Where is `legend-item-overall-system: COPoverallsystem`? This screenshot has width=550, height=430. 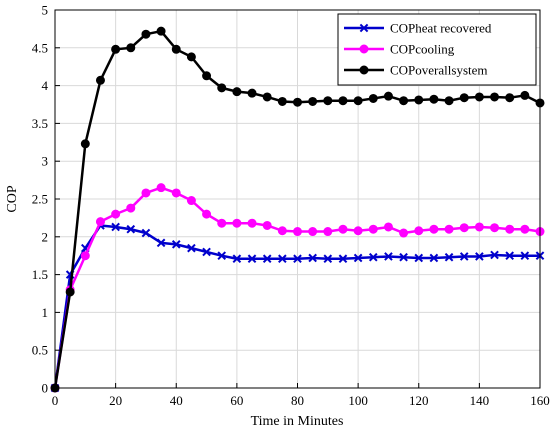
legend-item-overall-system: COPoverallsystem is located at coordinates (416, 70).